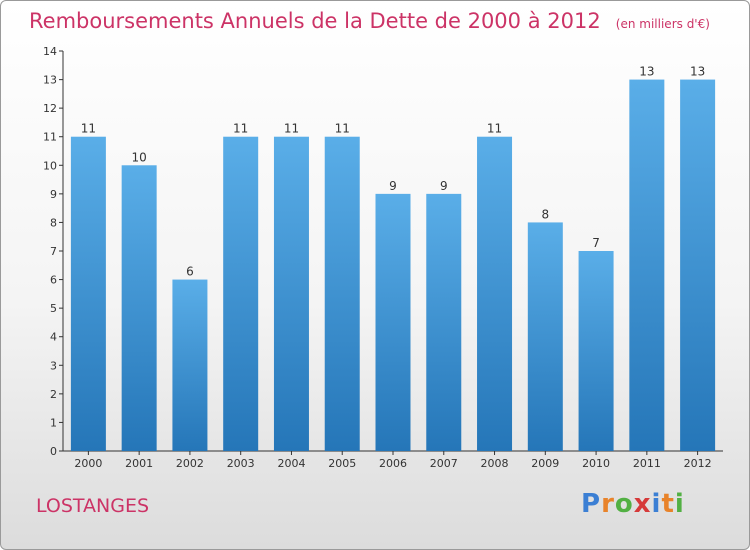 The width and height of the screenshot is (750, 550). What do you see at coordinates (342, 463) in the screenshot?
I see `x-tick-label: 2005` at bounding box center [342, 463].